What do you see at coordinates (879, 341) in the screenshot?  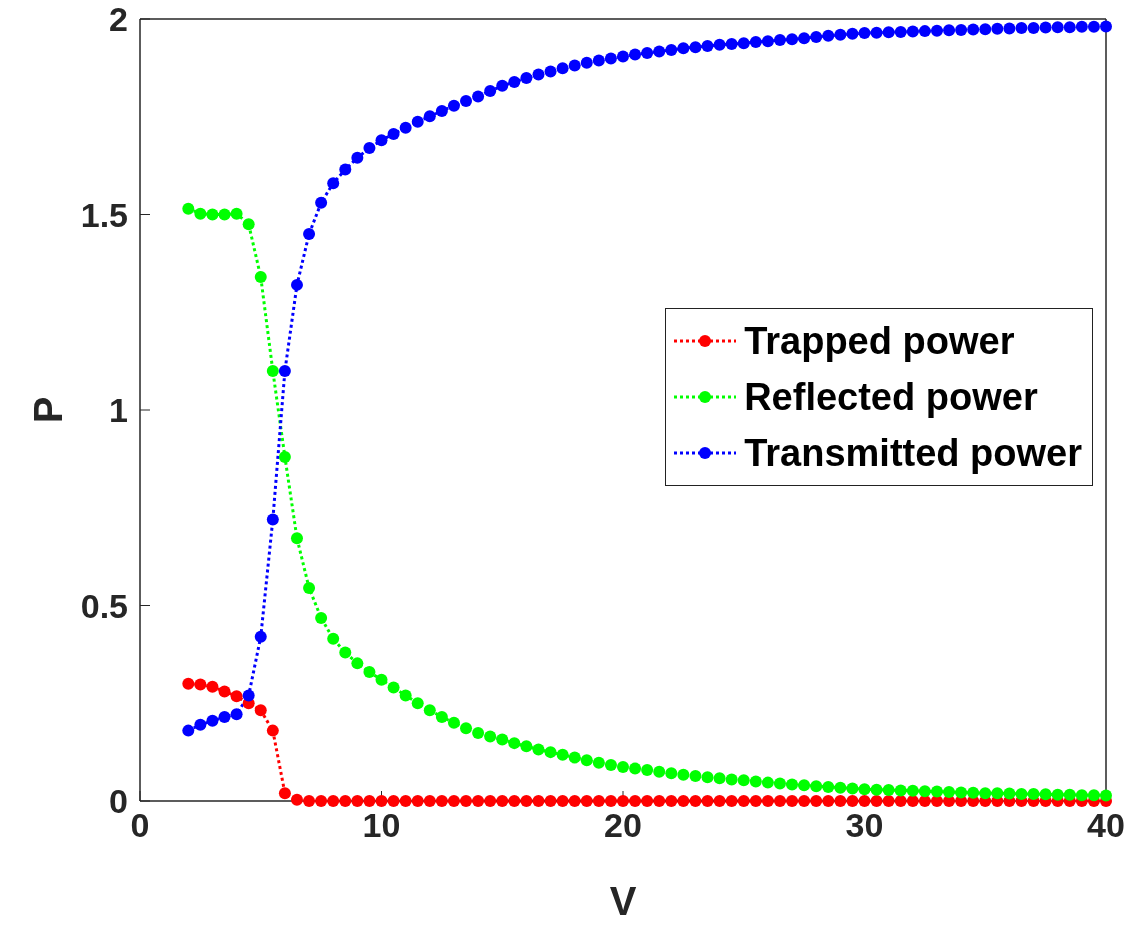 I see `legend-label: Trapped power` at bounding box center [879, 341].